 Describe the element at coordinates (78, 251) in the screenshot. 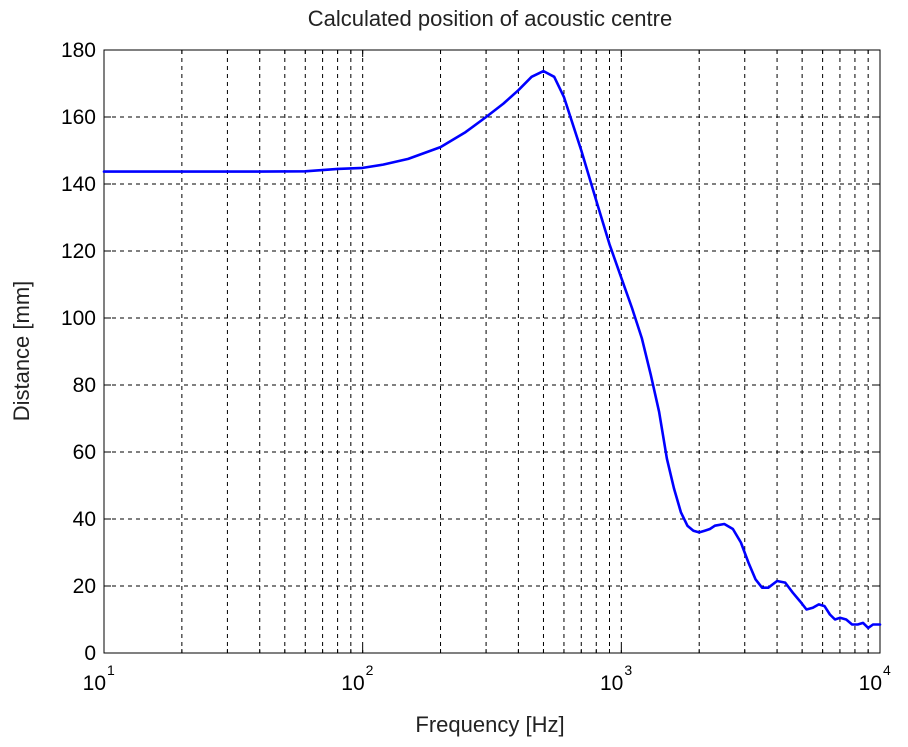

I see `y-tick-label: 120` at that location.